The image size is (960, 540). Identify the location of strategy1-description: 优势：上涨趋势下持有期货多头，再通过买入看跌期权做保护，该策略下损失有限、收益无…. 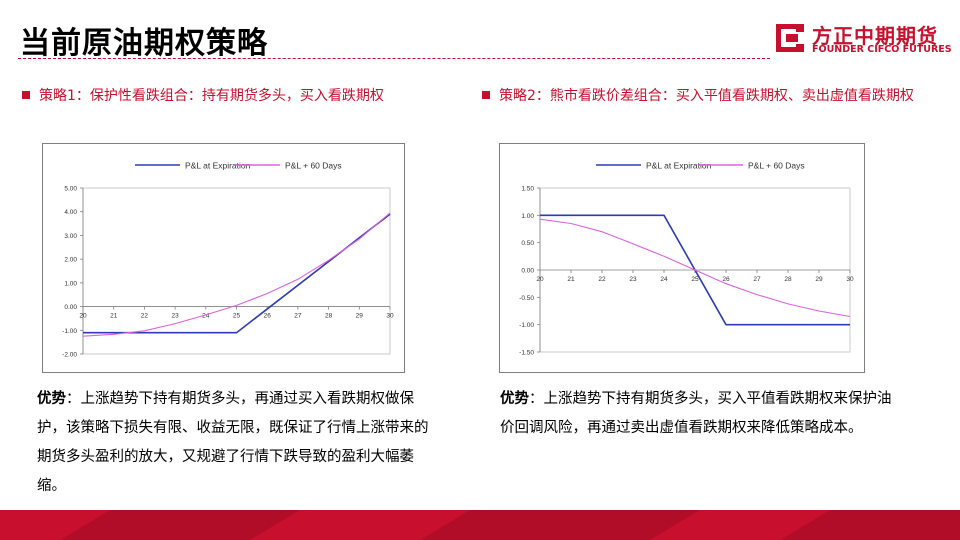
(237, 443).